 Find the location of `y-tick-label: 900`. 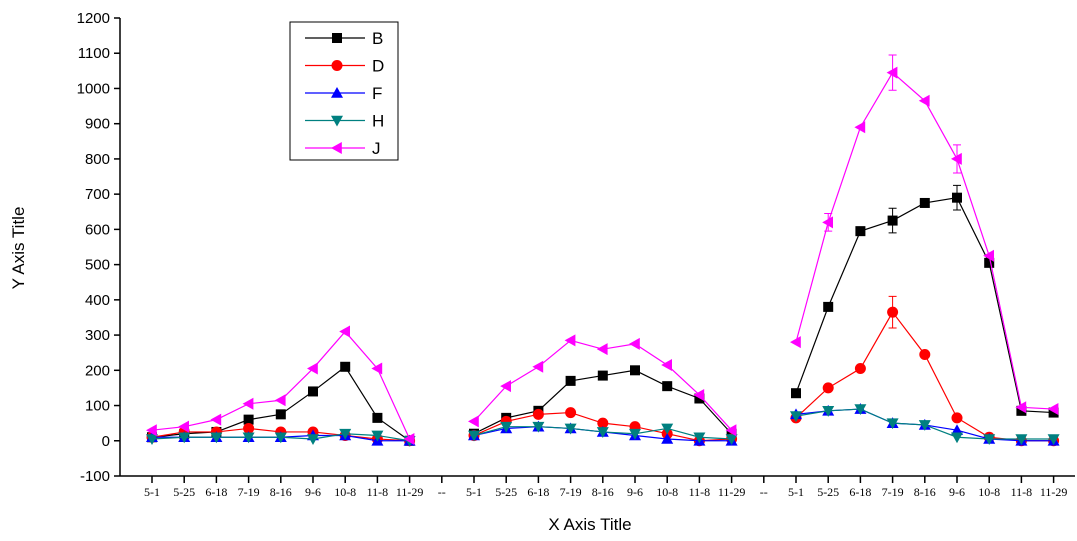

y-tick-label: 900 is located at coordinates (97, 124).